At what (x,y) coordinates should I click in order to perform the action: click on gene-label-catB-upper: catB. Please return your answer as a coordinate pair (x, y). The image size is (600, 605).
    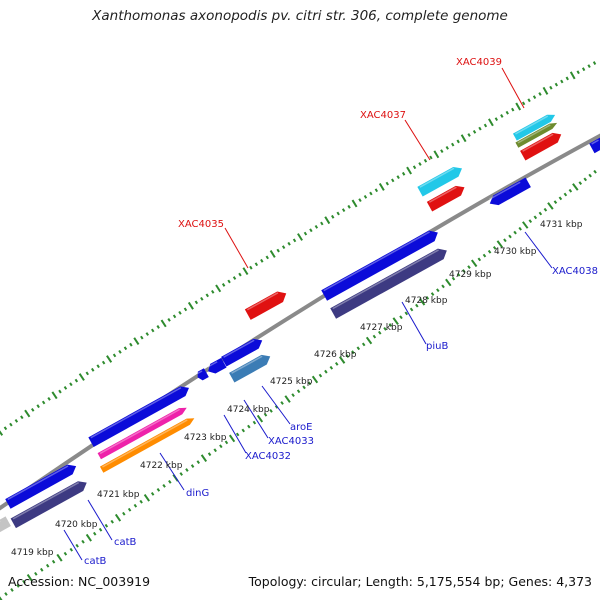
    Looking at the image, I should click on (125, 542).